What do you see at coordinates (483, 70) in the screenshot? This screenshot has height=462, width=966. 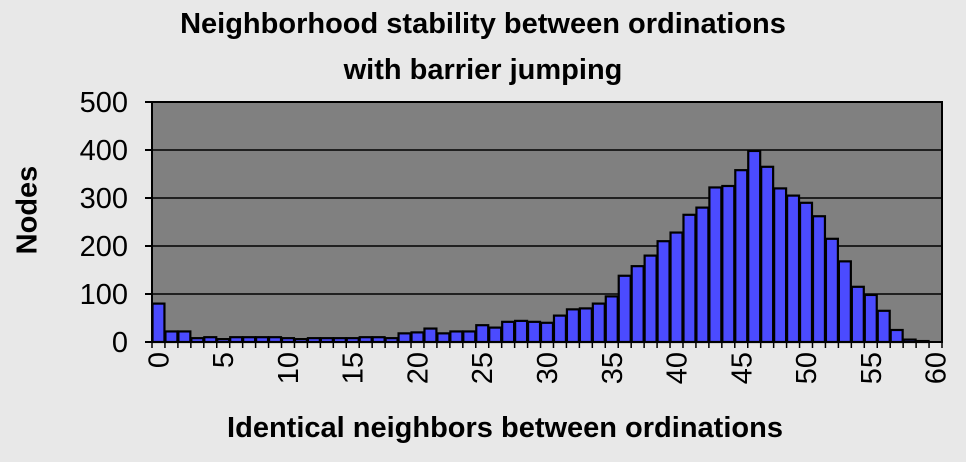 I see `chart-title-line-2: with barrier jumping` at bounding box center [483, 70].